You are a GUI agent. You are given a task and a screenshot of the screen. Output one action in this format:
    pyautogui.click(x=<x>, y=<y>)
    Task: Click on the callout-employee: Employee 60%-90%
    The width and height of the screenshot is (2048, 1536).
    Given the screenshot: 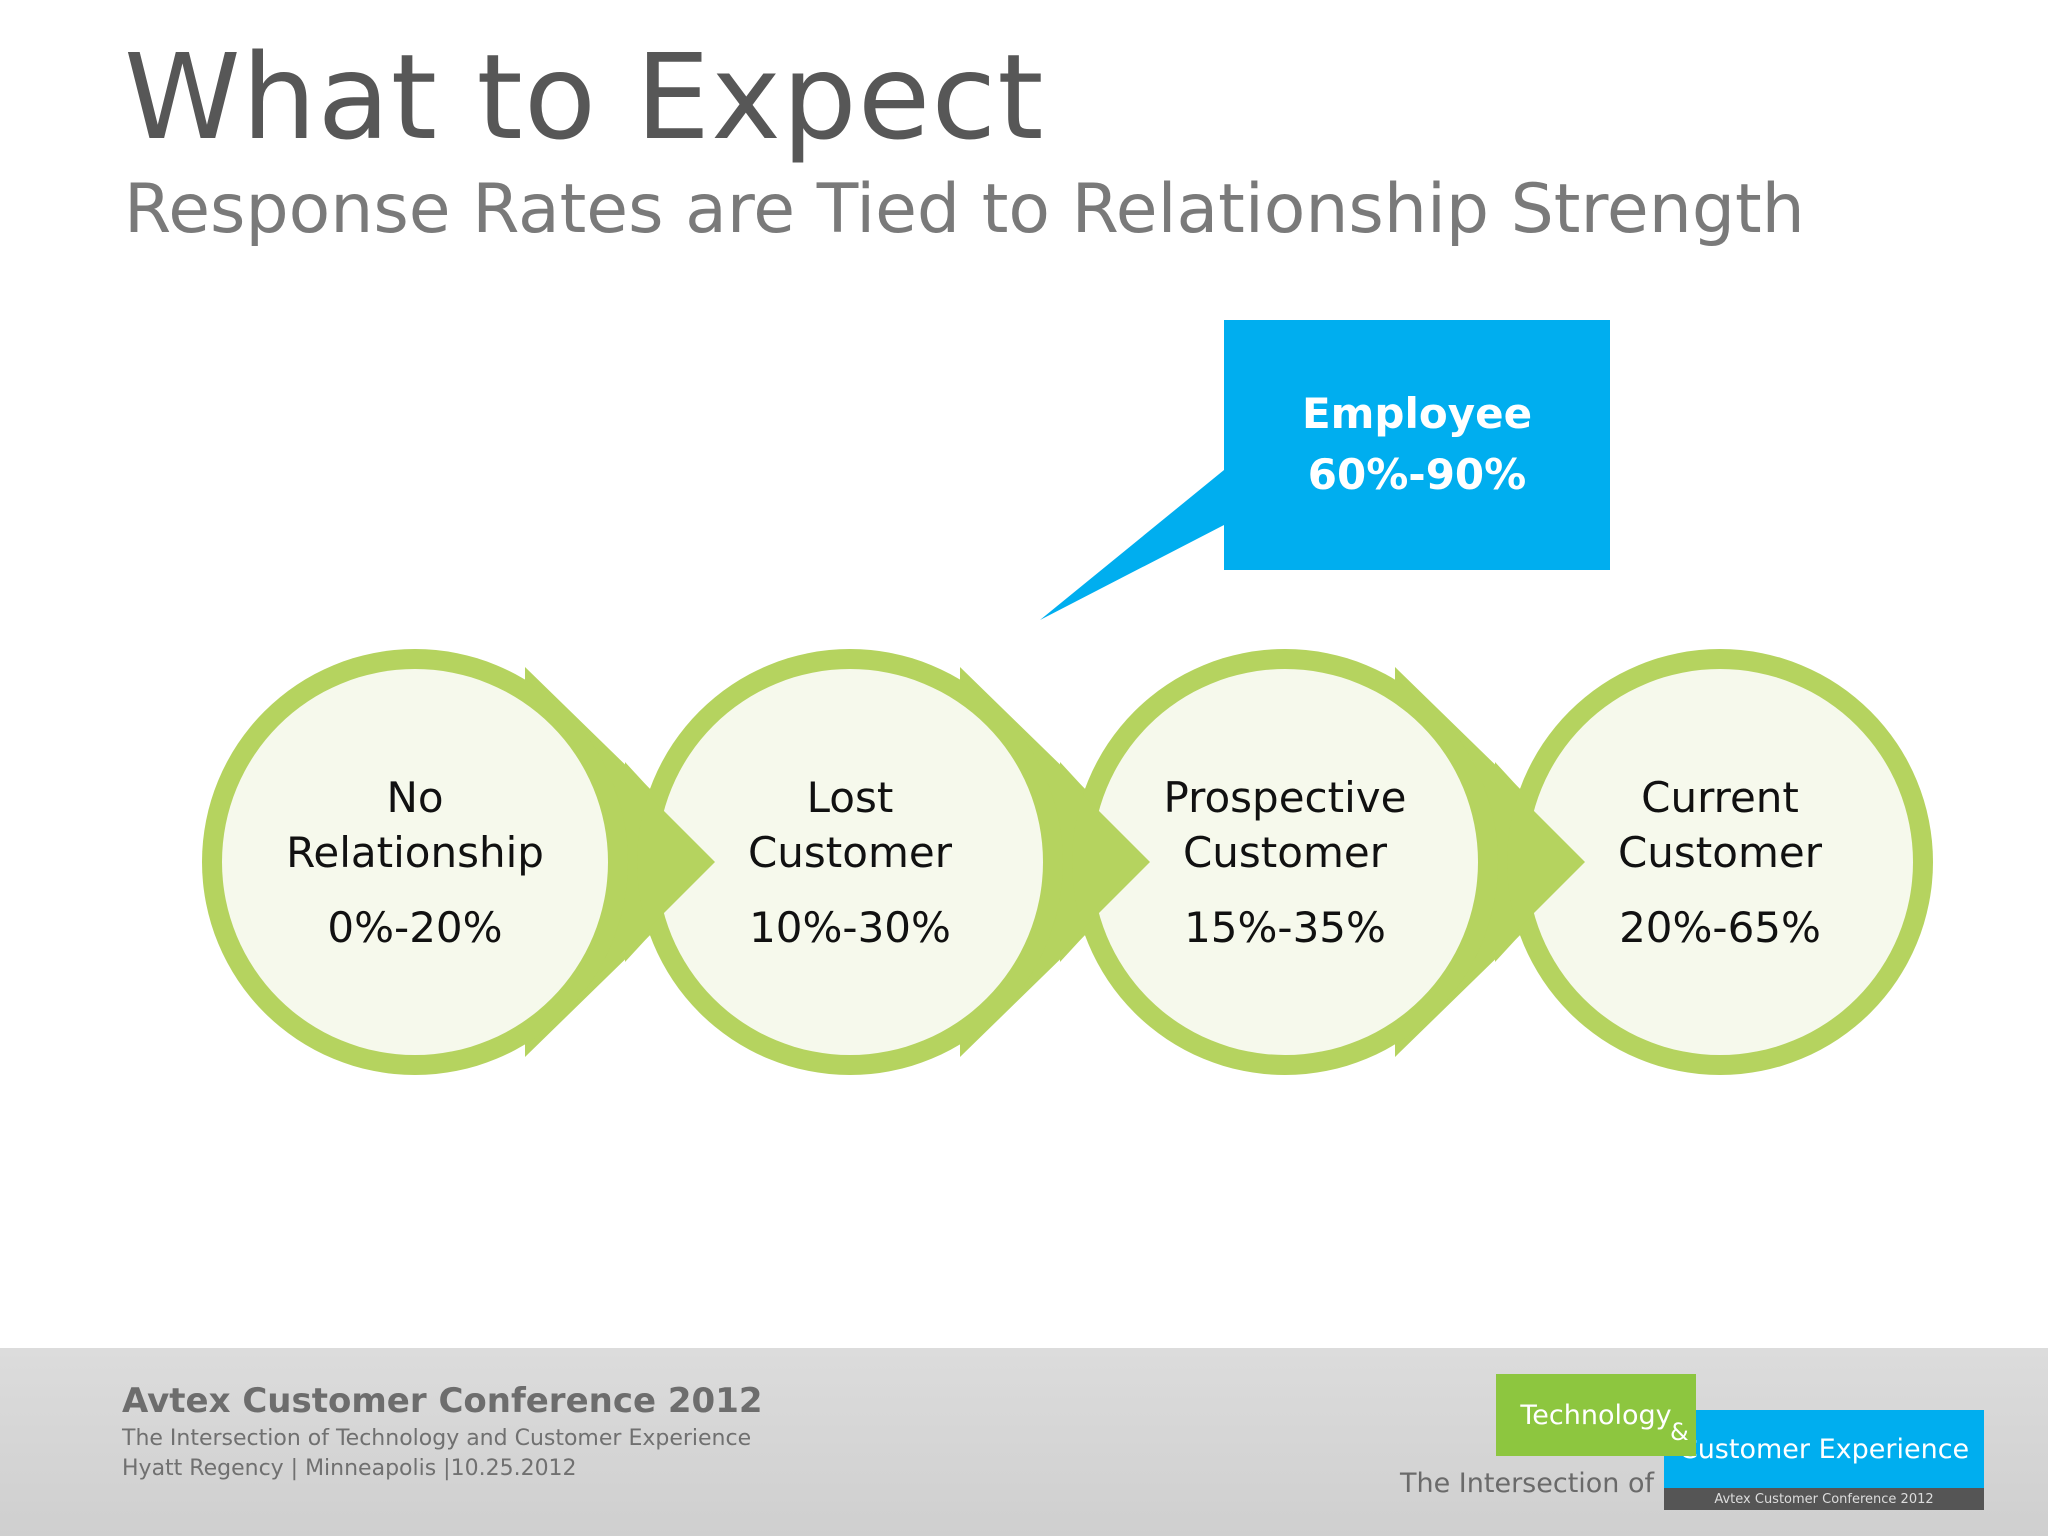 What is the action you would take?
    pyautogui.click(x=1417, y=445)
    